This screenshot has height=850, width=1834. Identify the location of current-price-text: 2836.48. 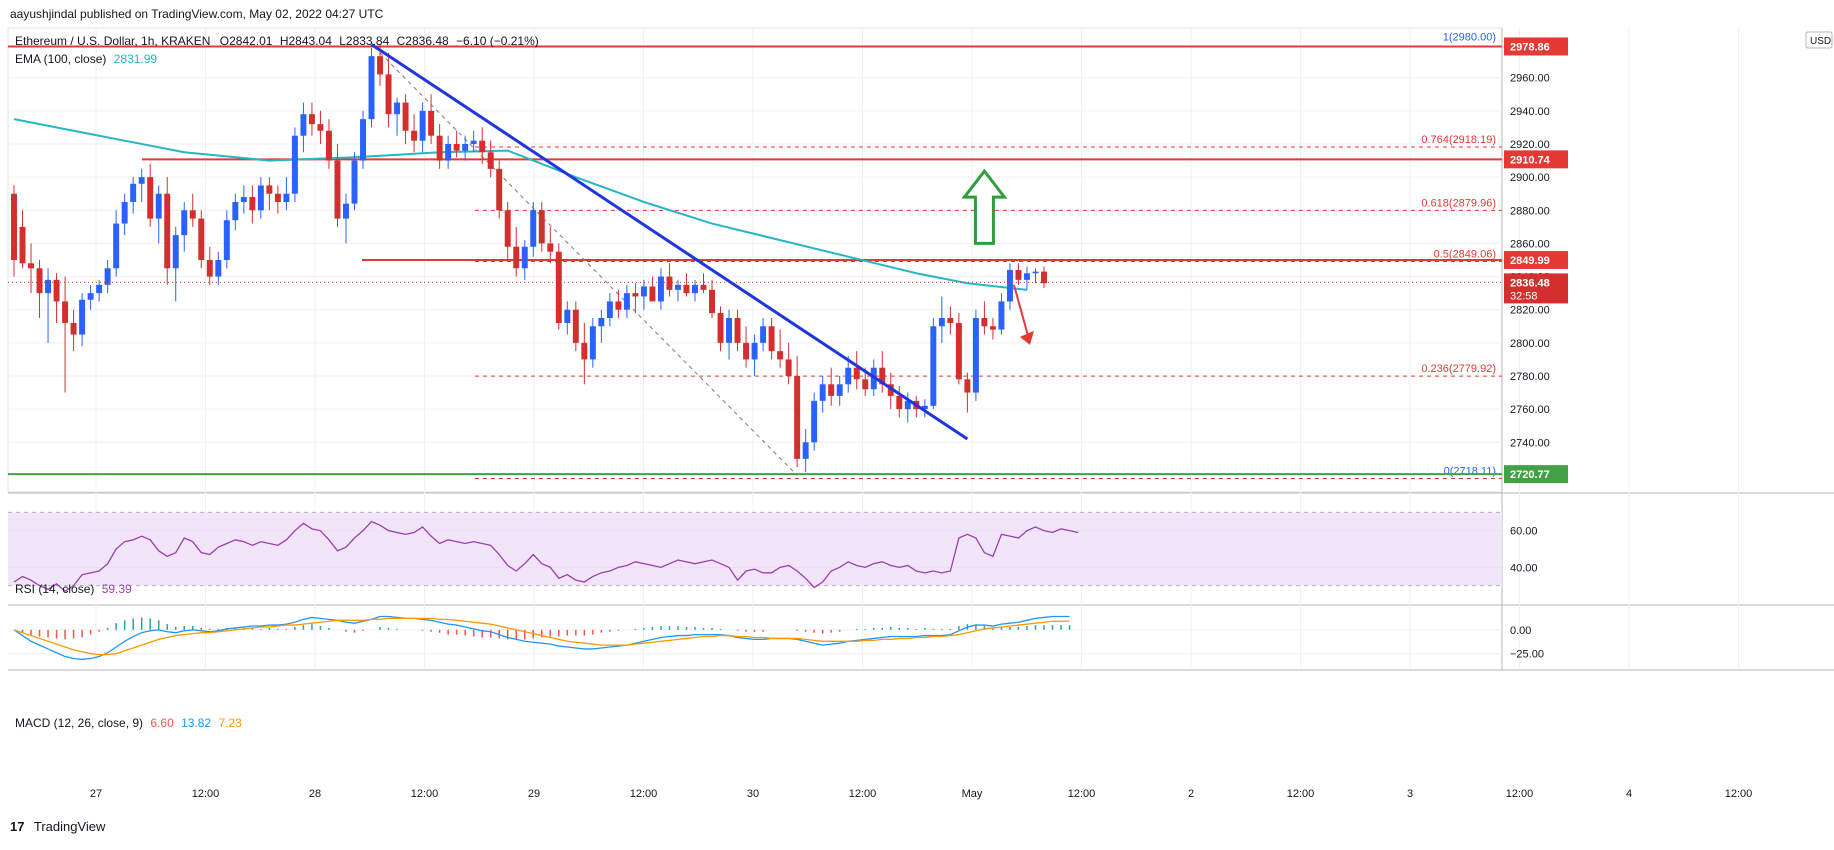
(1530, 283).